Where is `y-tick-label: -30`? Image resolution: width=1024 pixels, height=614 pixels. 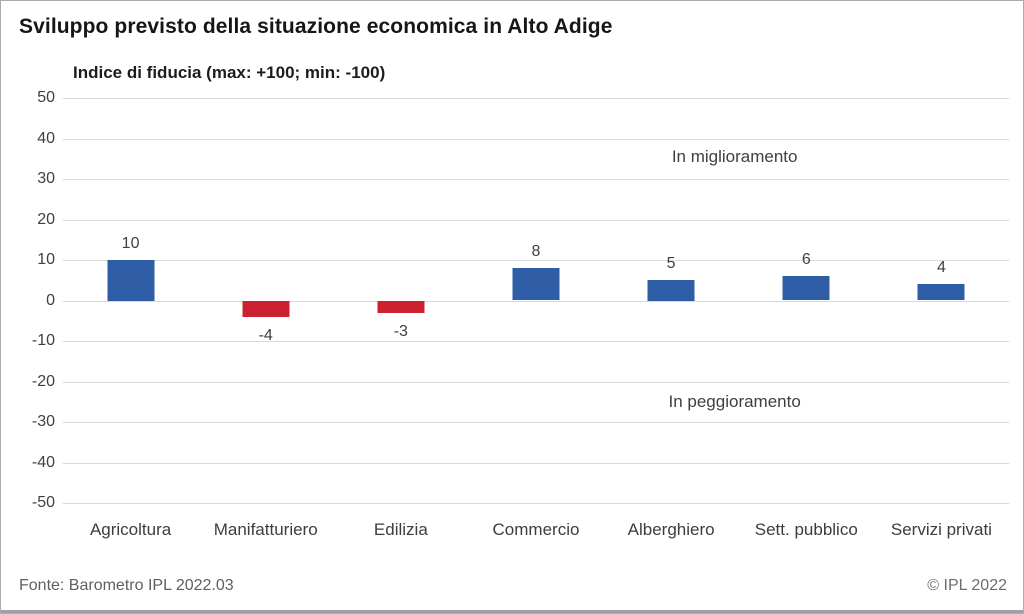
y-tick-label: -30 is located at coordinates (43, 421).